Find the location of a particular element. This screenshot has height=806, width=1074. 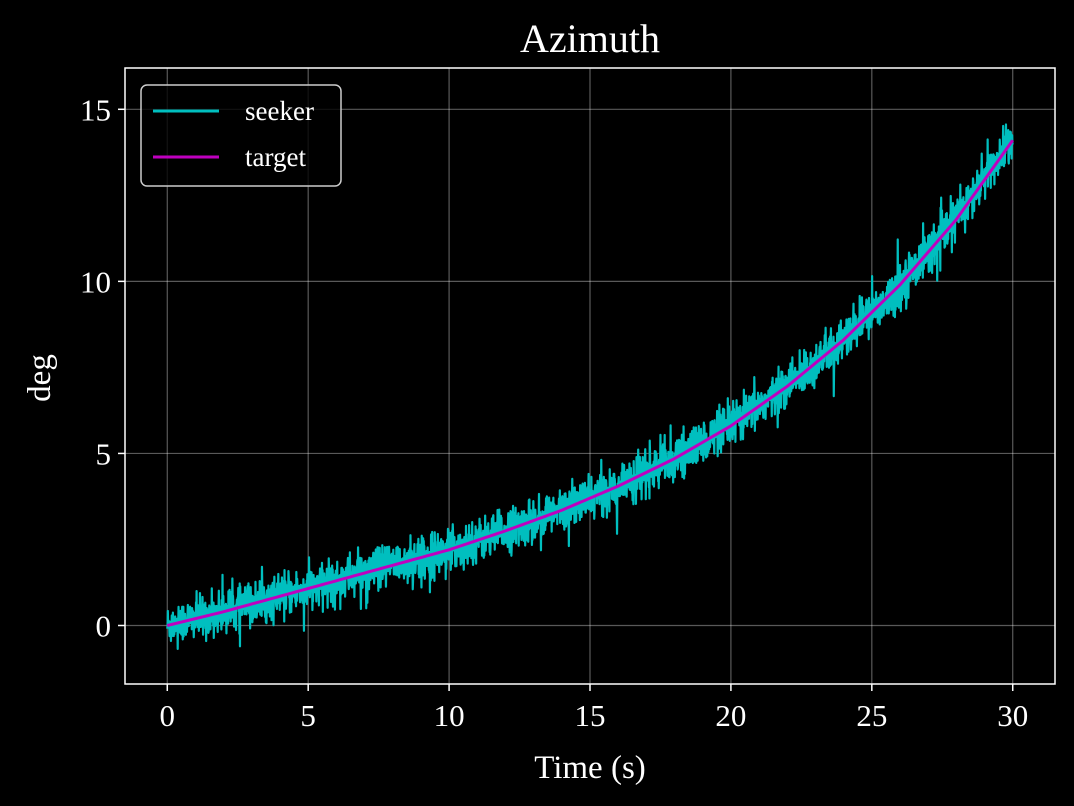

y-tick-label: 0 is located at coordinates (104, 625).